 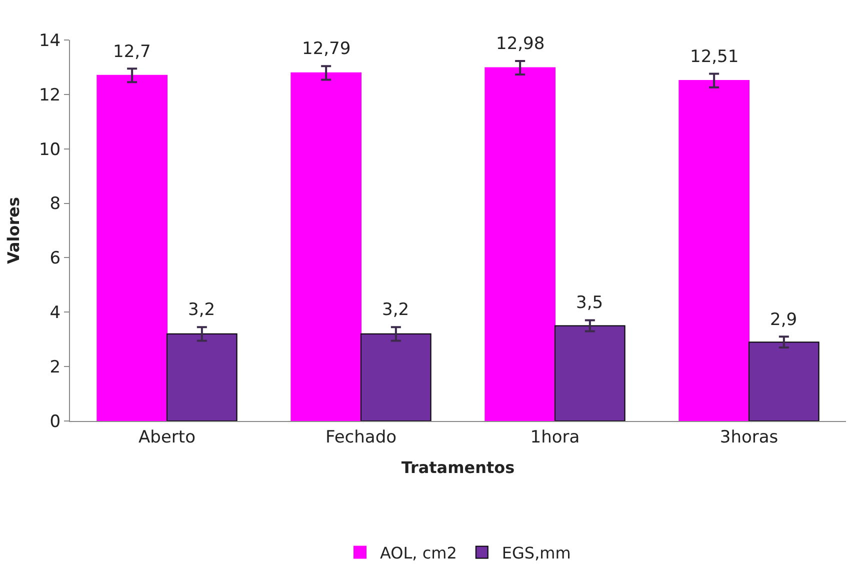 What do you see at coordinates (49, 150) in the screenshot?
I see `y-tick-label: 10` at bounding box center [49, 150].